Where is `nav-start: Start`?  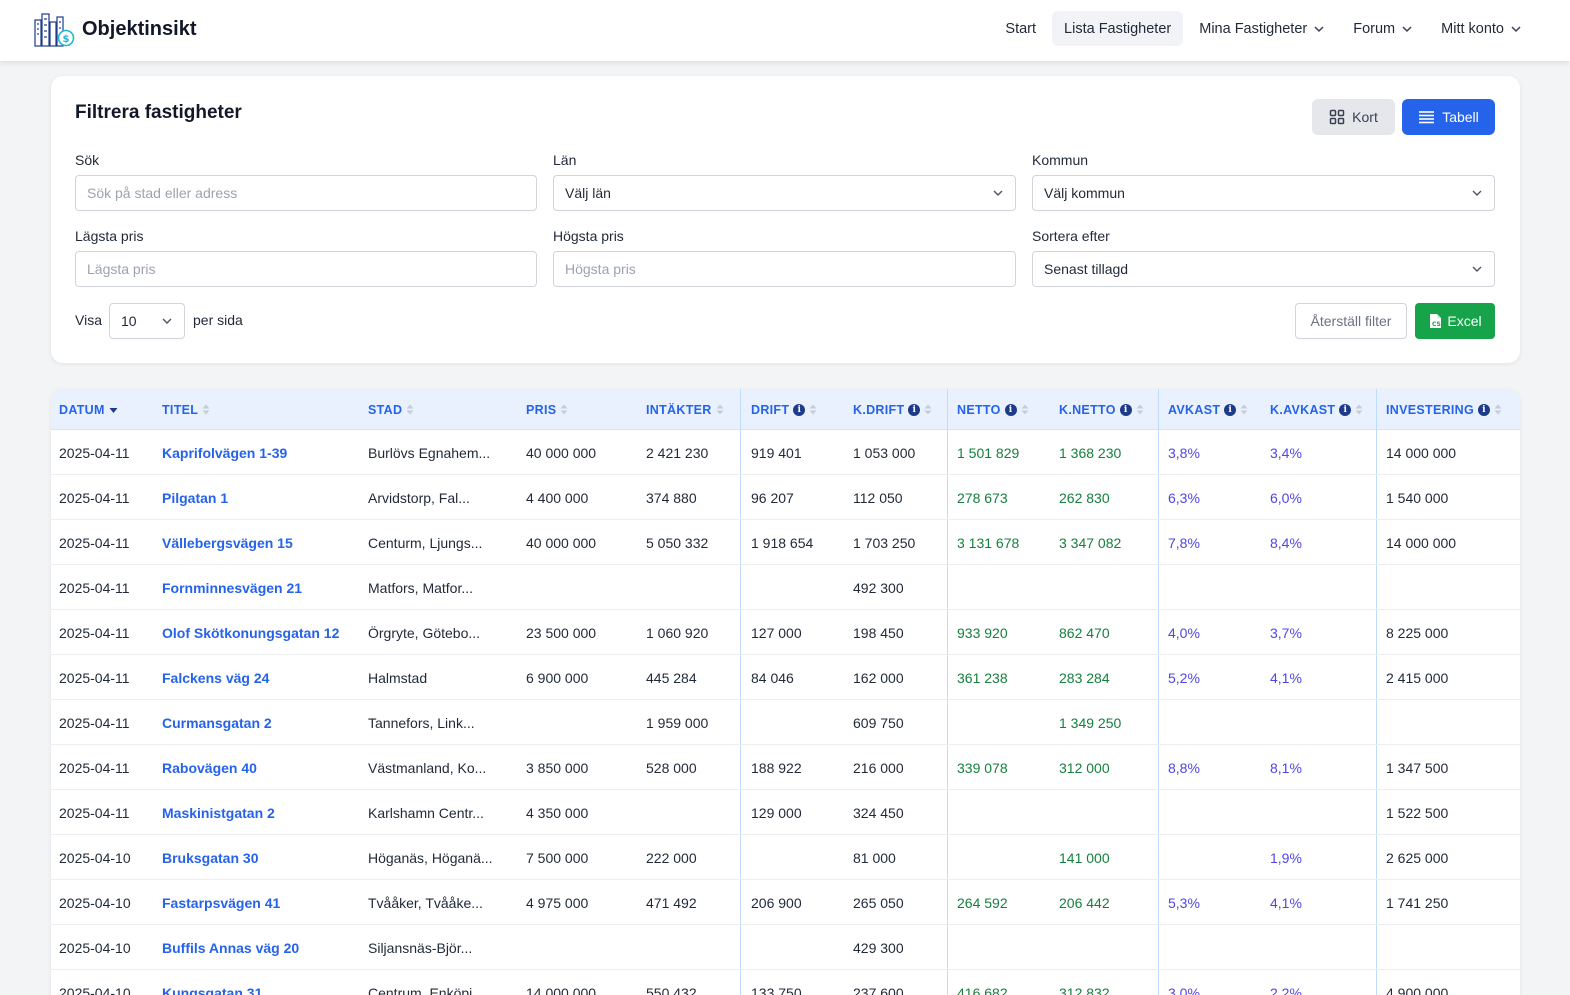
nav-start: Start is located at coordinates (1021, 28).